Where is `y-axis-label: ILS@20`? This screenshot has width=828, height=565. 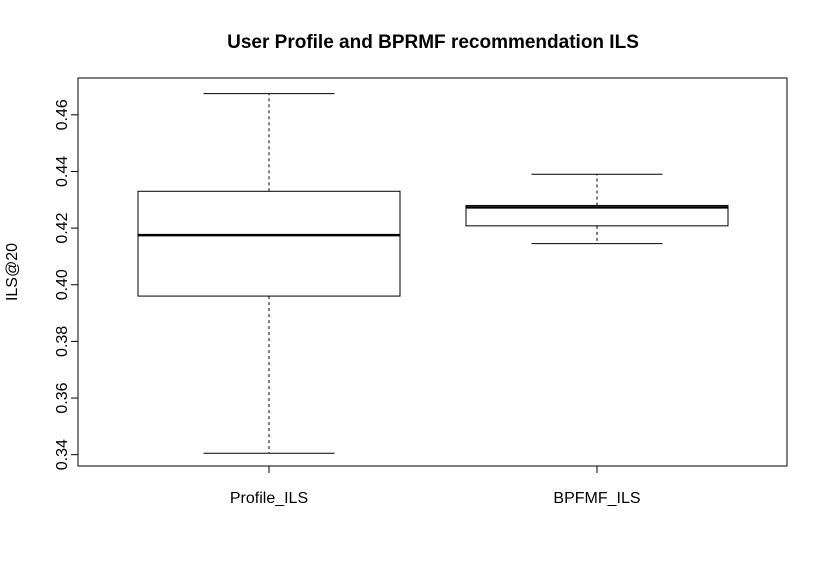 y-axis-label: ILS@20 is located at coordinates (12, 272).